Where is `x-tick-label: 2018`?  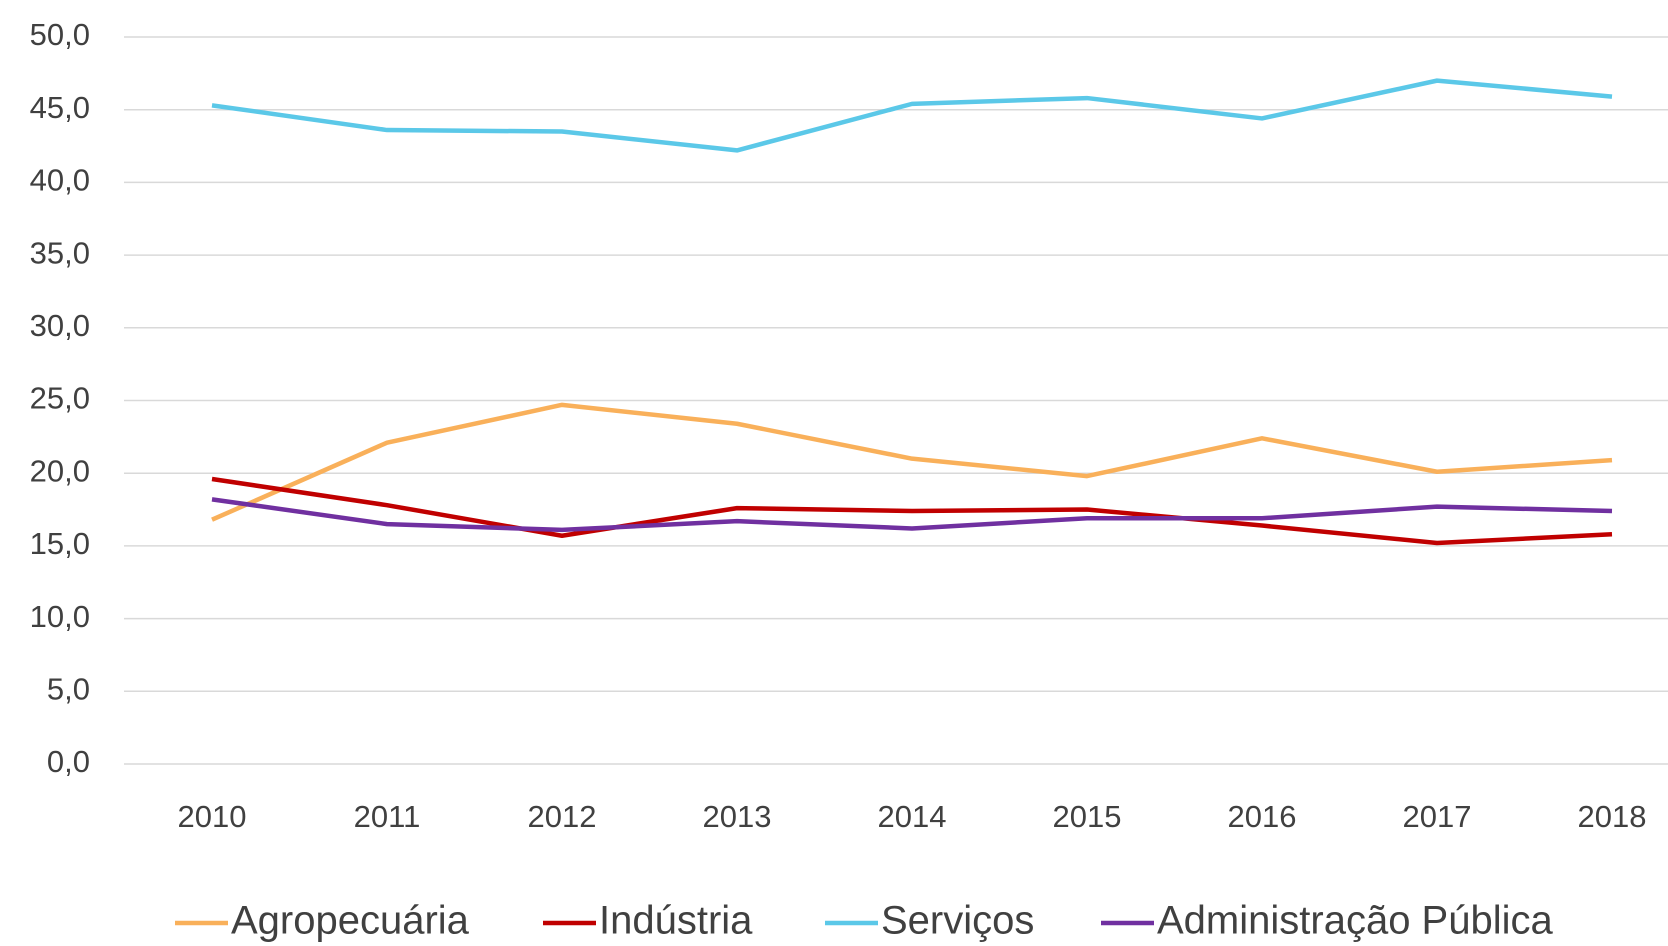 x-tick-label: 2018 is located at coordinates (1612, 816).